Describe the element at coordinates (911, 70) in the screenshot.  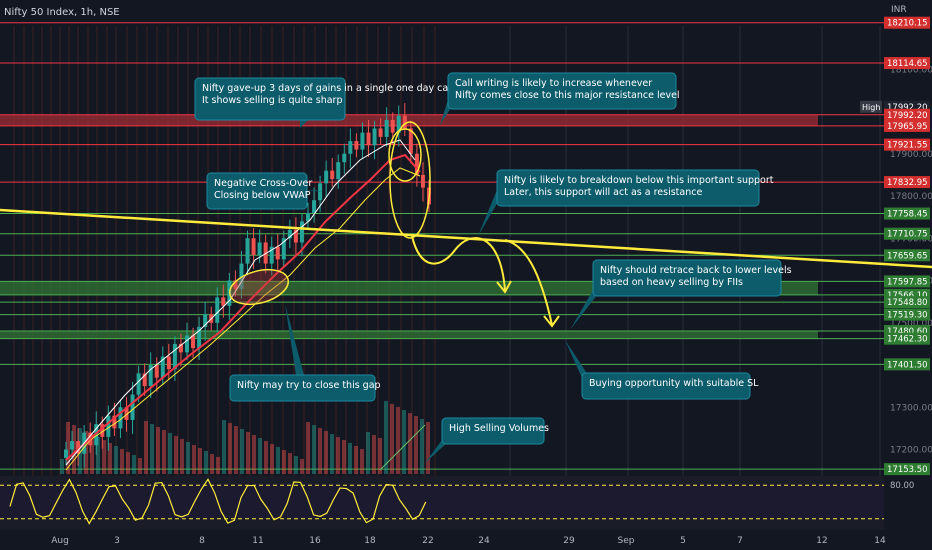
I see `price-tick-label: 18100.00` at that location.